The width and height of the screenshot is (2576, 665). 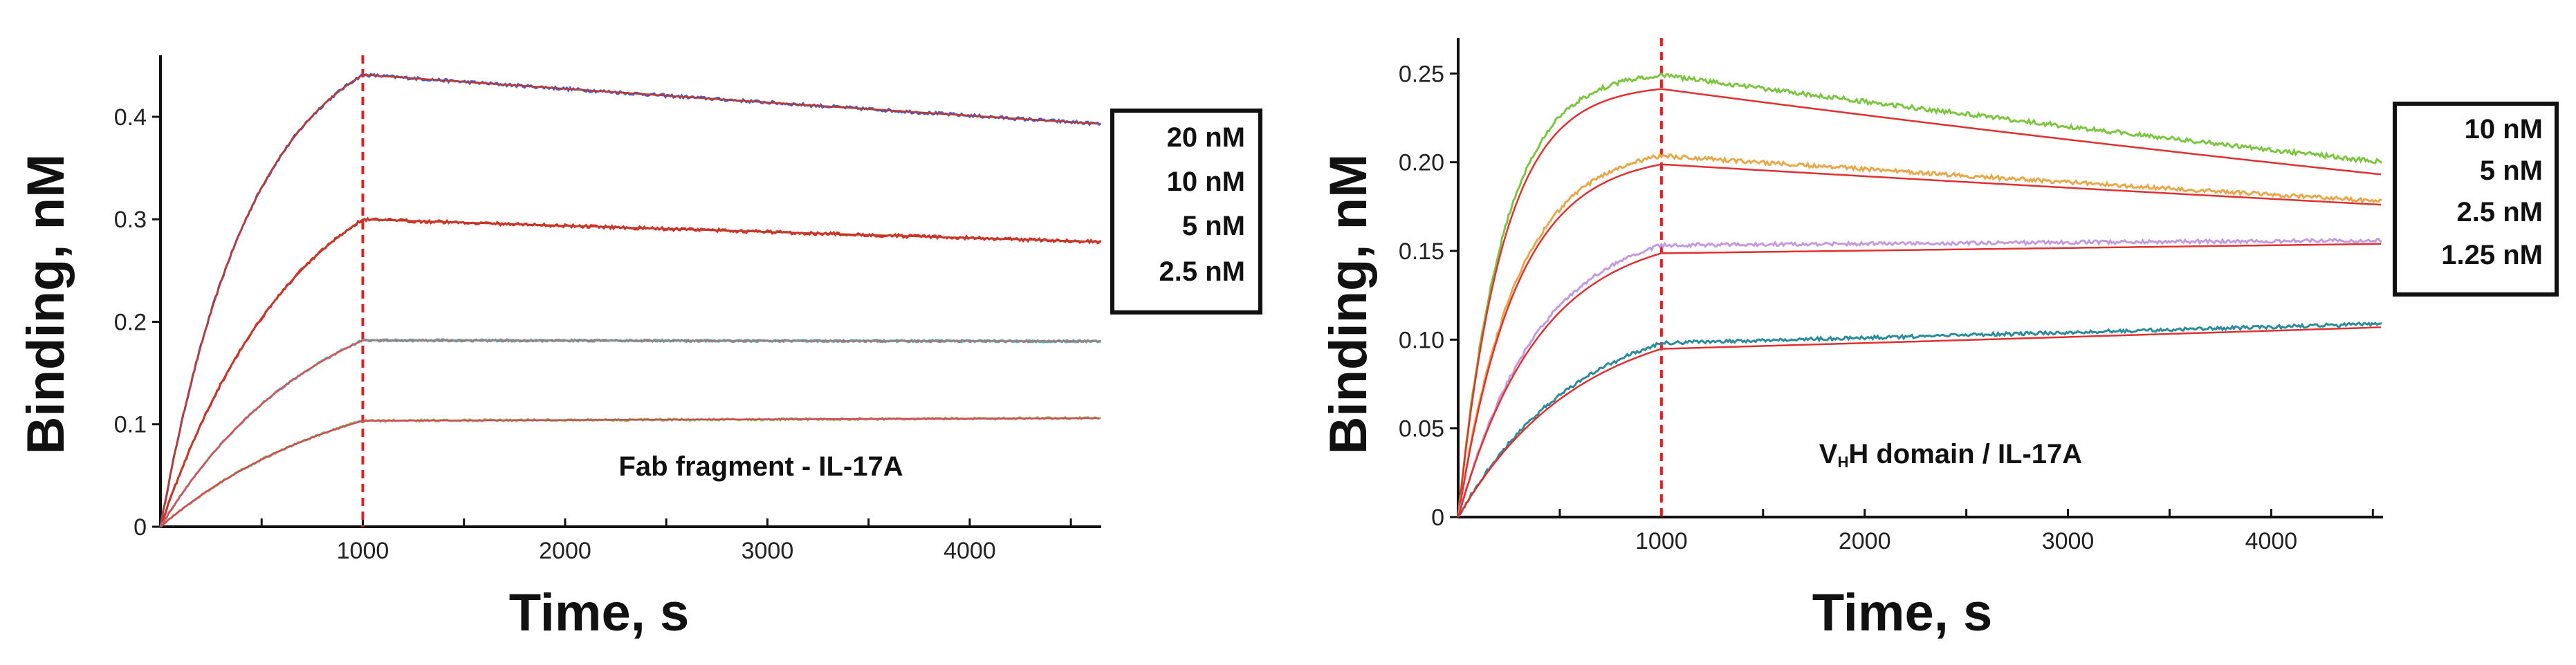 I want to click on chart-annotation: VHH domain / IL-17A, so click(x=1950, y=455).